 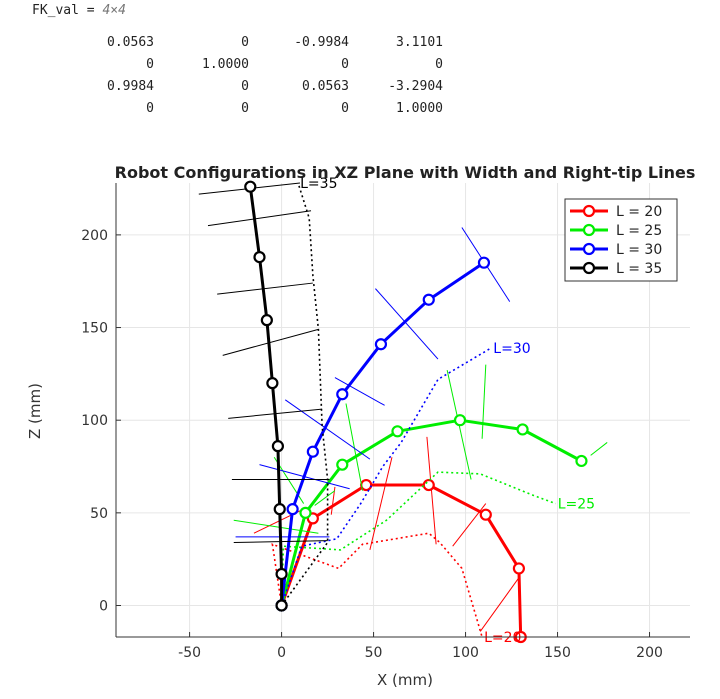 I want to click on fk-matrix-dims: 4×4, so click(x=114, y=10).